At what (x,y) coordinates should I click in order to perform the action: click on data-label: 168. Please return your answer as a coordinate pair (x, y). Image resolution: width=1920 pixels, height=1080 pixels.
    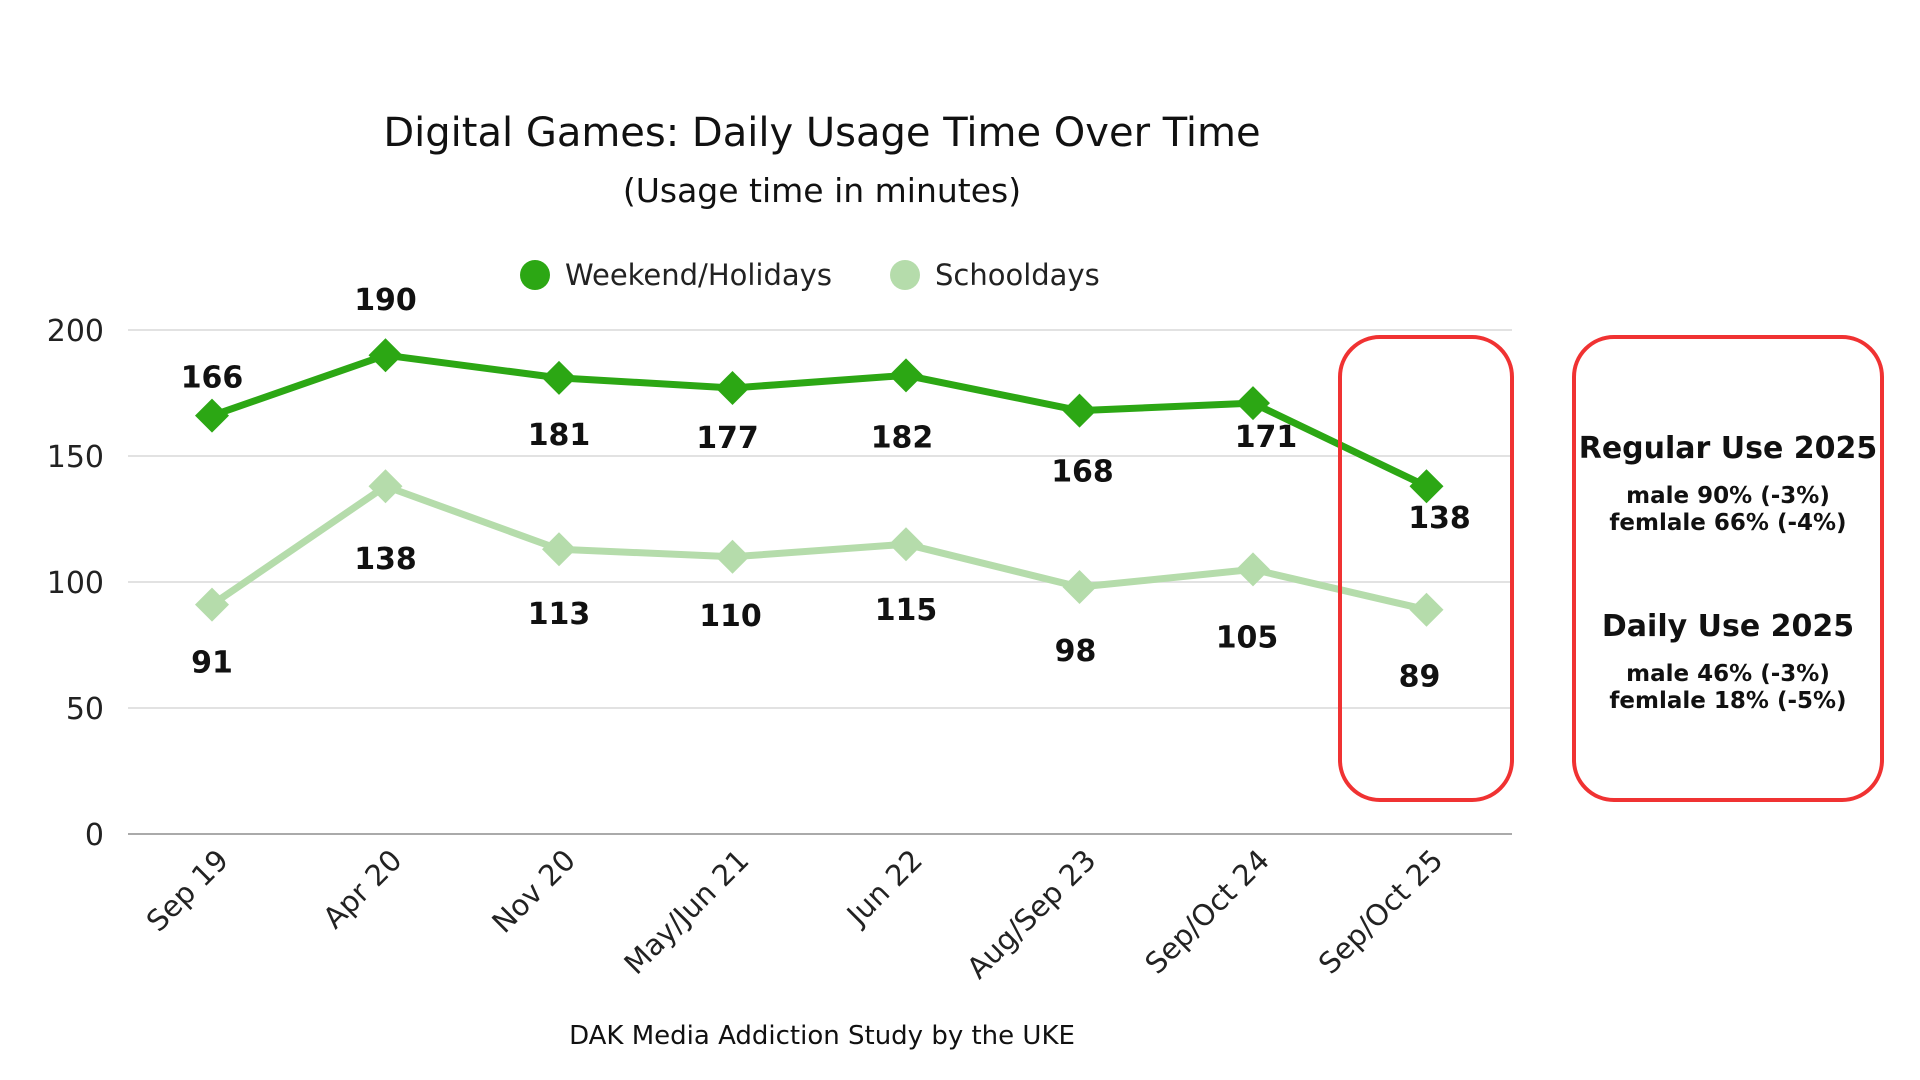
    Looking at the image, I should click on (1082, 472).